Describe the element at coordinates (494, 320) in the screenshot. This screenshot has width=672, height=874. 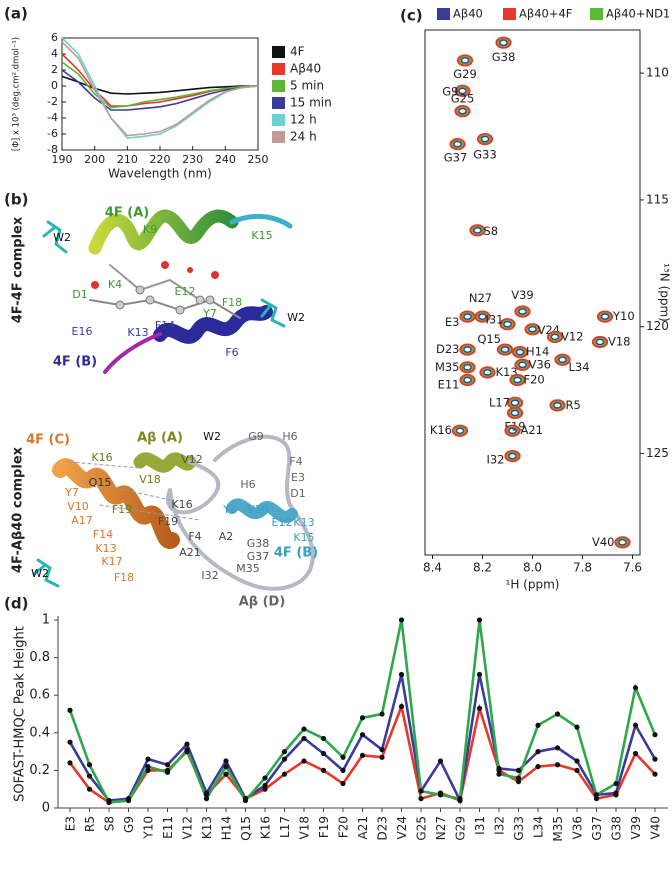
I see `peak-label: I31` at that location.